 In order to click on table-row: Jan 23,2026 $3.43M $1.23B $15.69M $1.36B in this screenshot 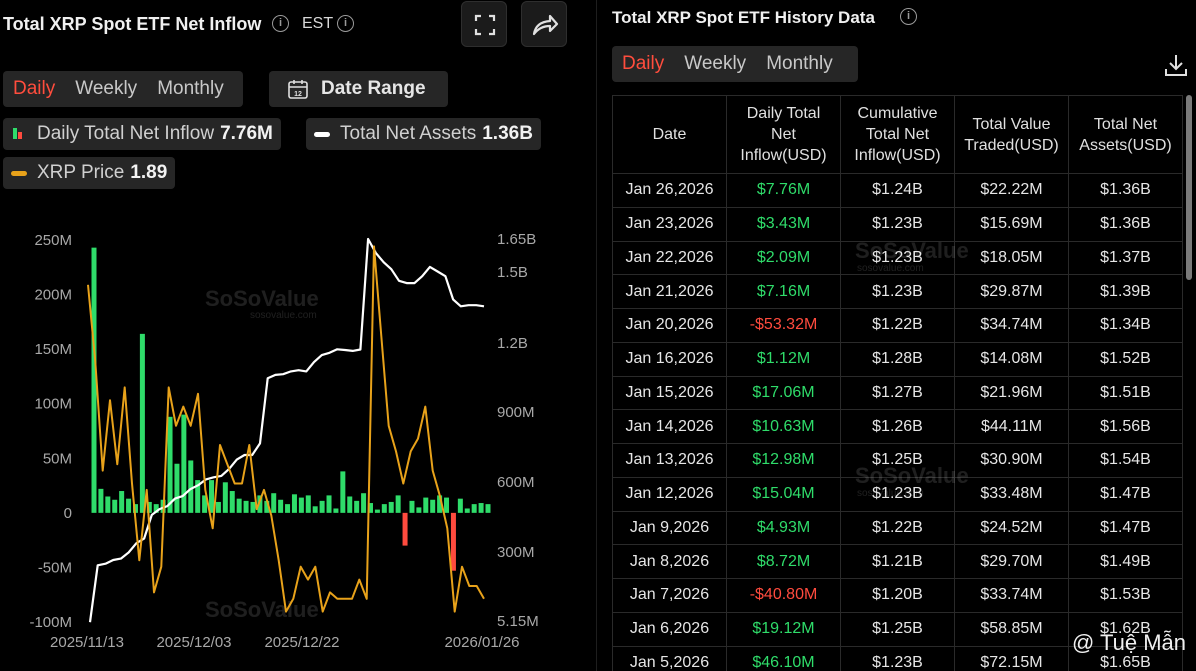, I will do `click(897, 224)`.